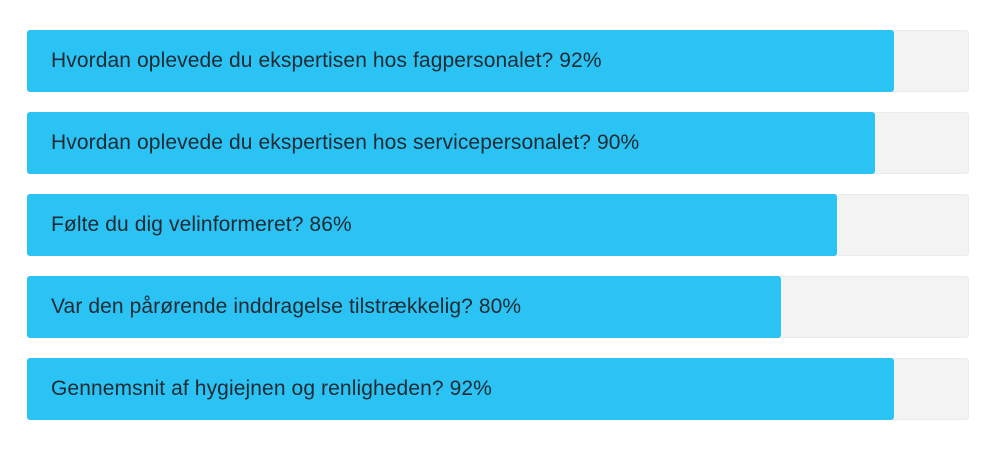 The height and width of the screenshot is (452, 1000). I want to click on bar-label: Følte du dig velinformeret? 86%, so click(201, 224).